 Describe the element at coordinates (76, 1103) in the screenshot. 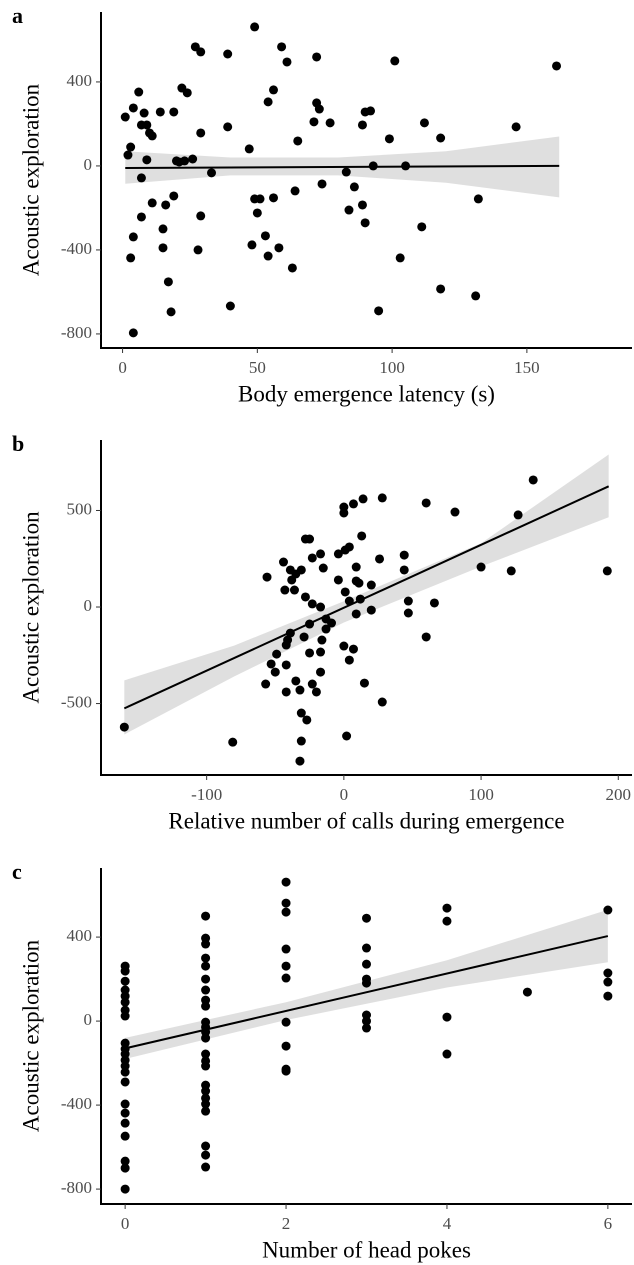

I see `y-tick-label: -400` at that location.